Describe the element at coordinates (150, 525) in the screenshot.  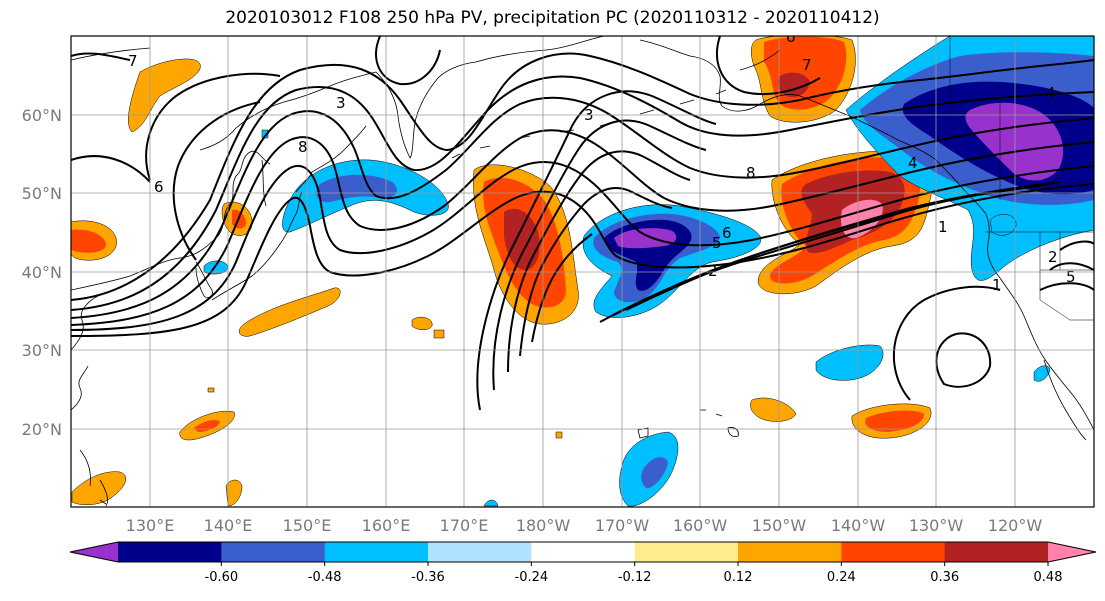
I see `lon-label: 130°E` at that location.